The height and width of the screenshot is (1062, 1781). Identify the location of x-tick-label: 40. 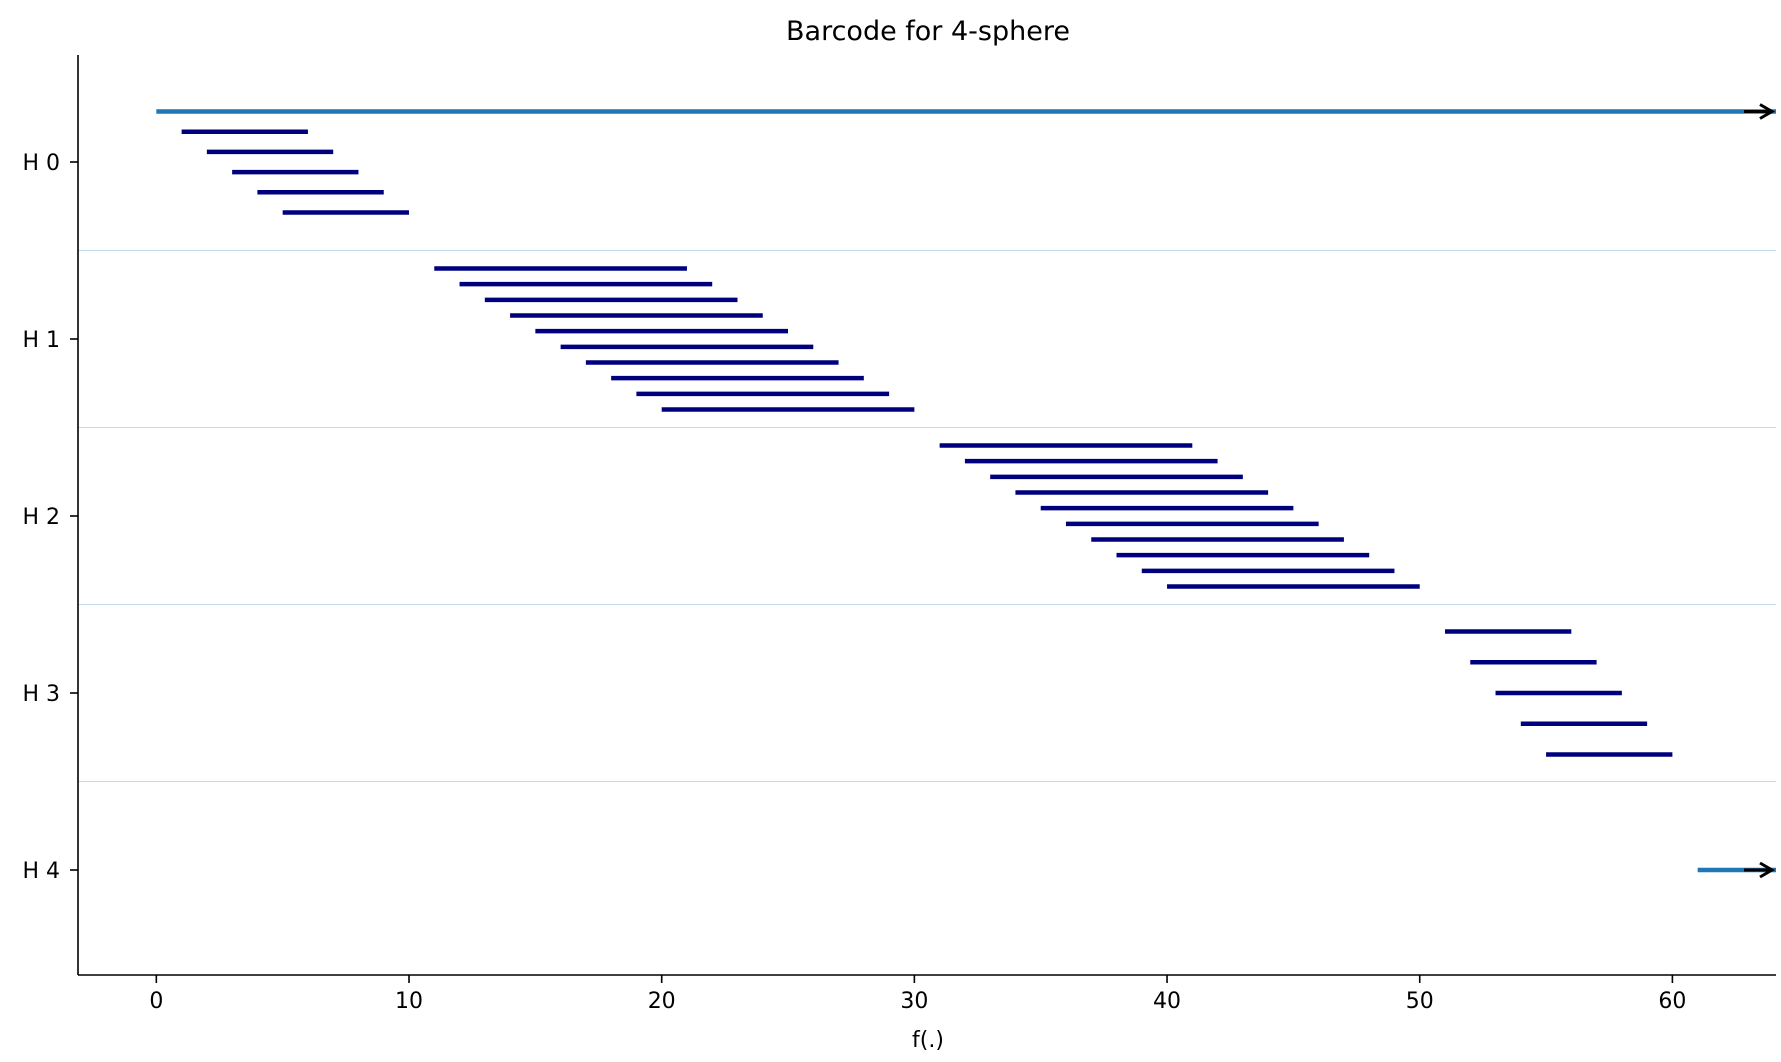
(1167, 1001).